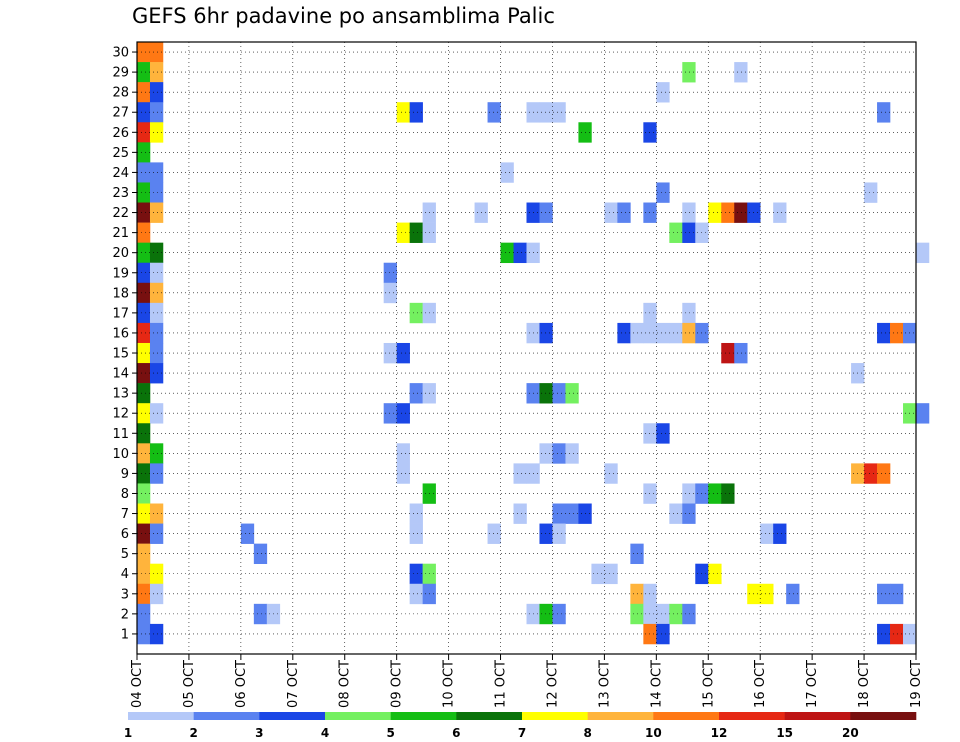 The image size is (960, 742). I want to click on colorbar-label: 15, so click(784, 733).